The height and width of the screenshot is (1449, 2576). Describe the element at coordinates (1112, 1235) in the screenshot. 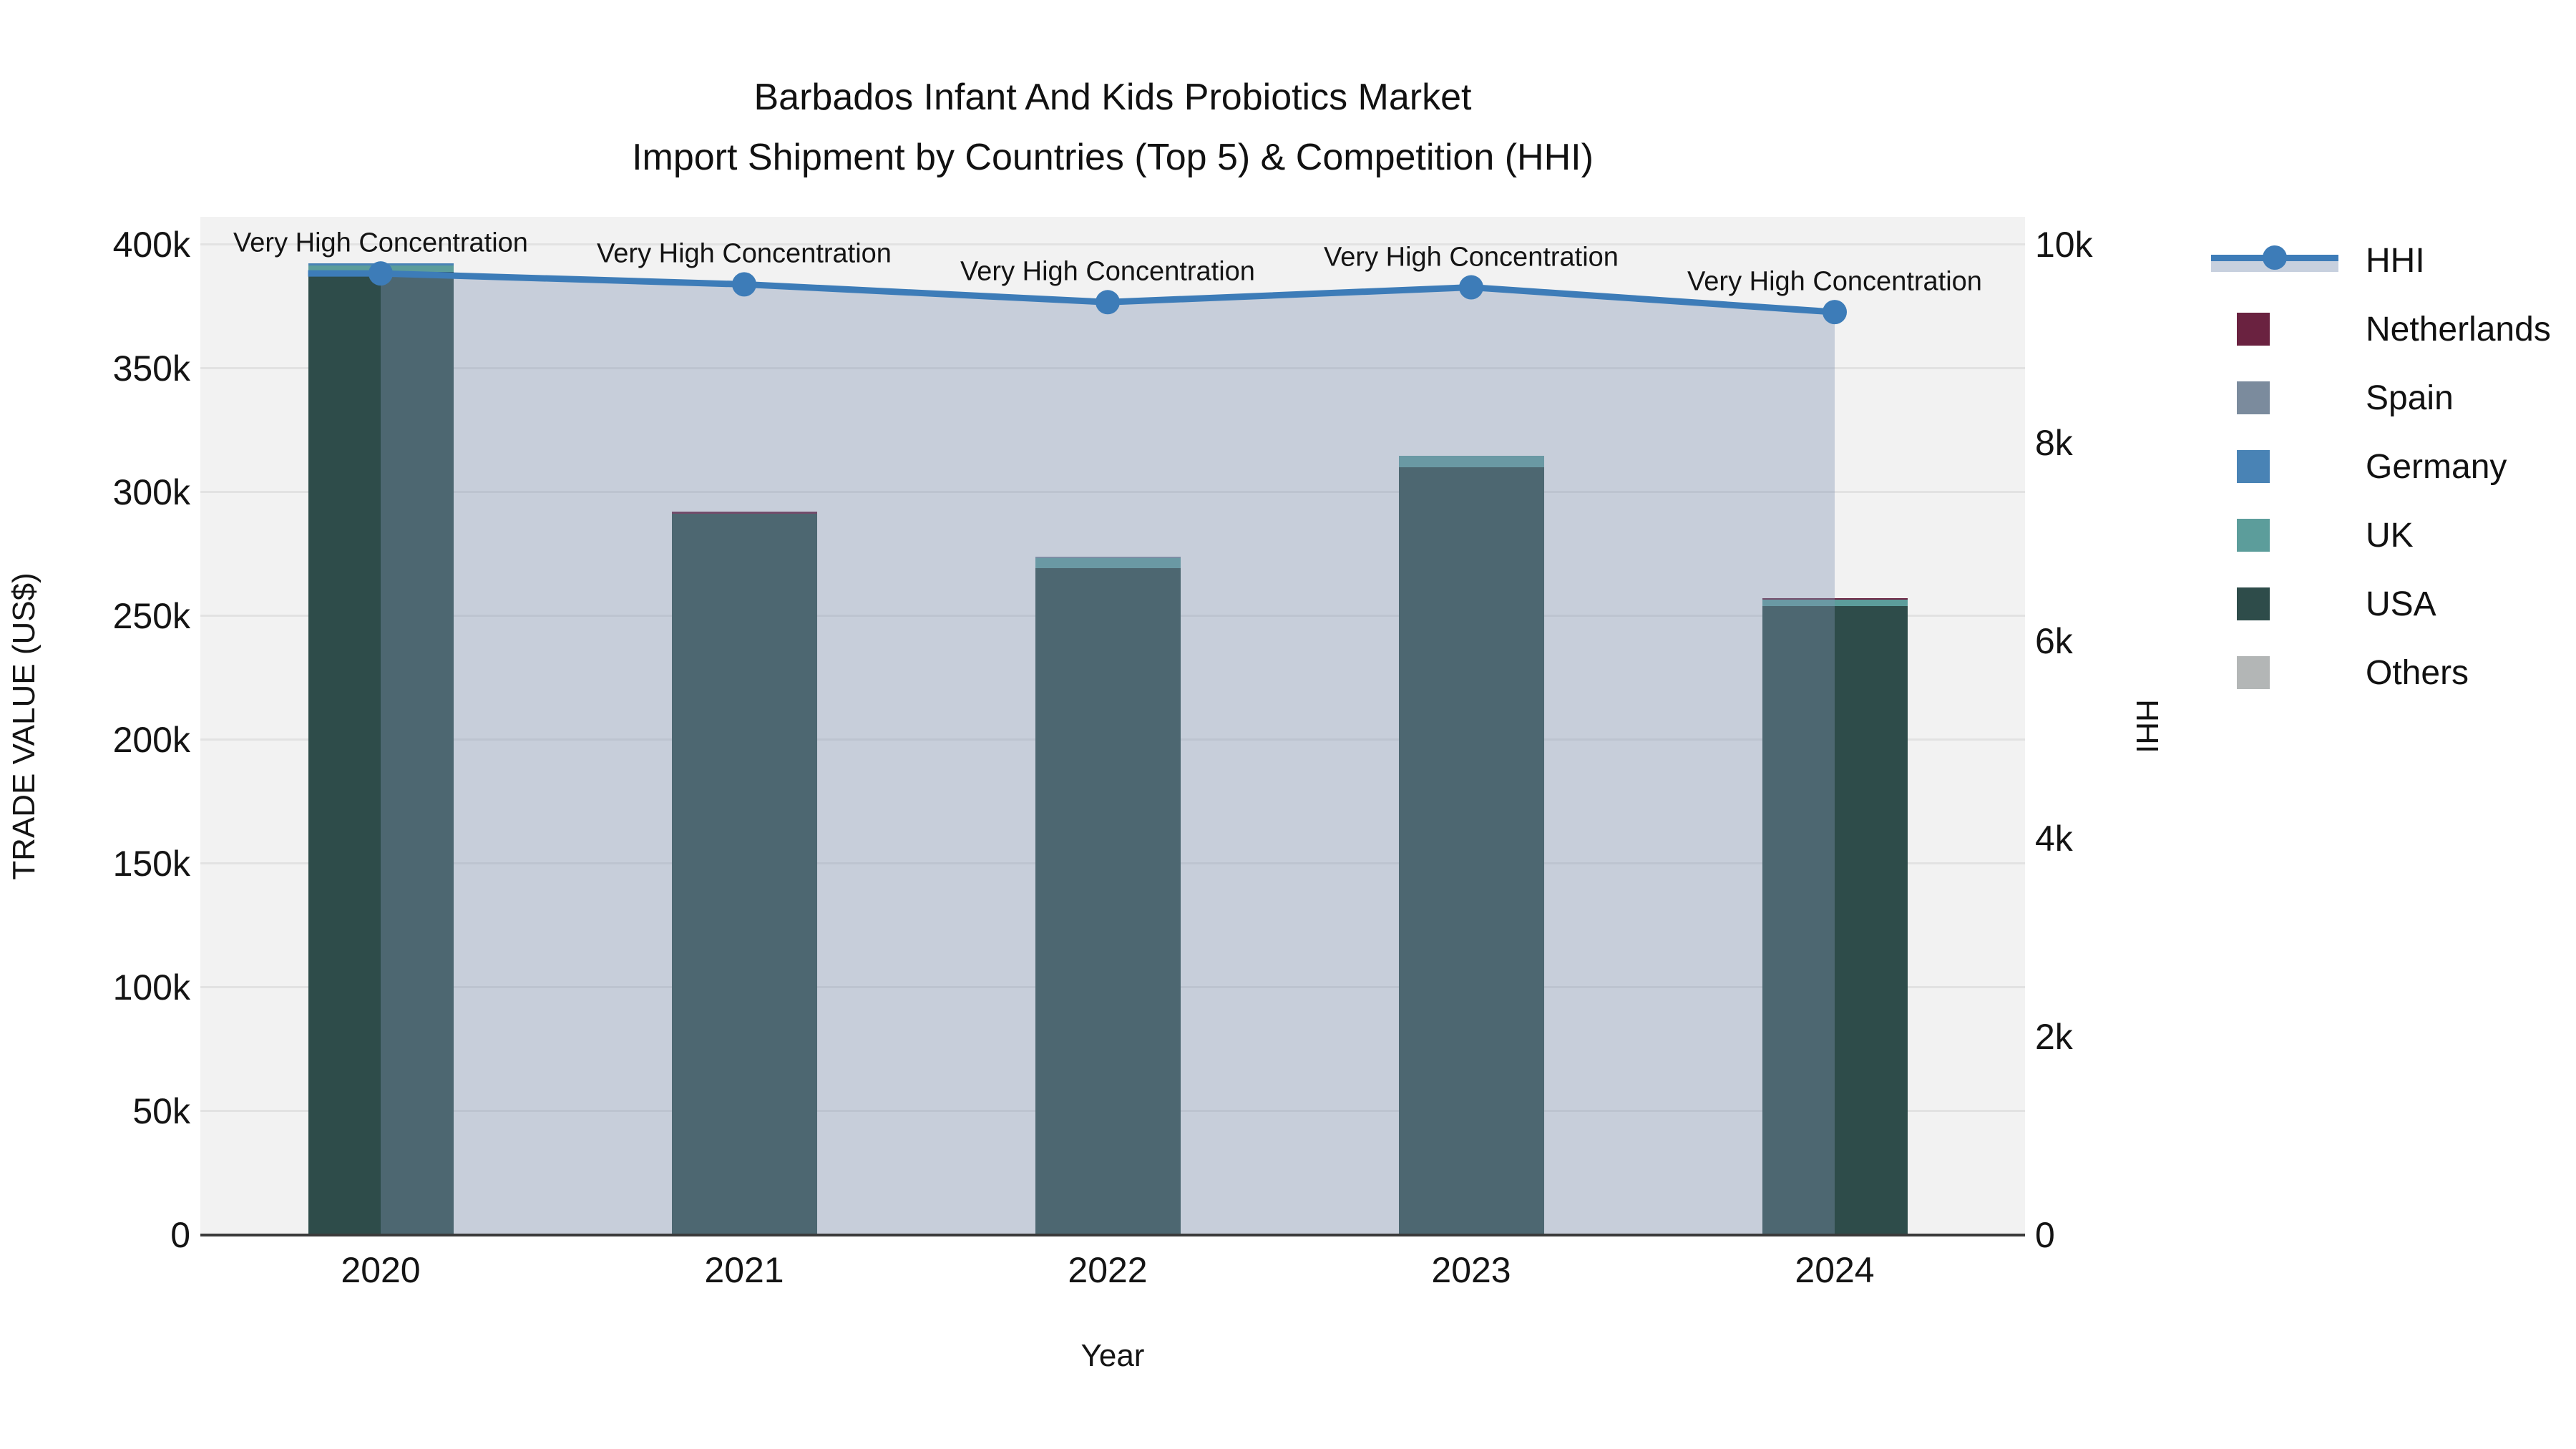

I see `x-axis-line` at that location.